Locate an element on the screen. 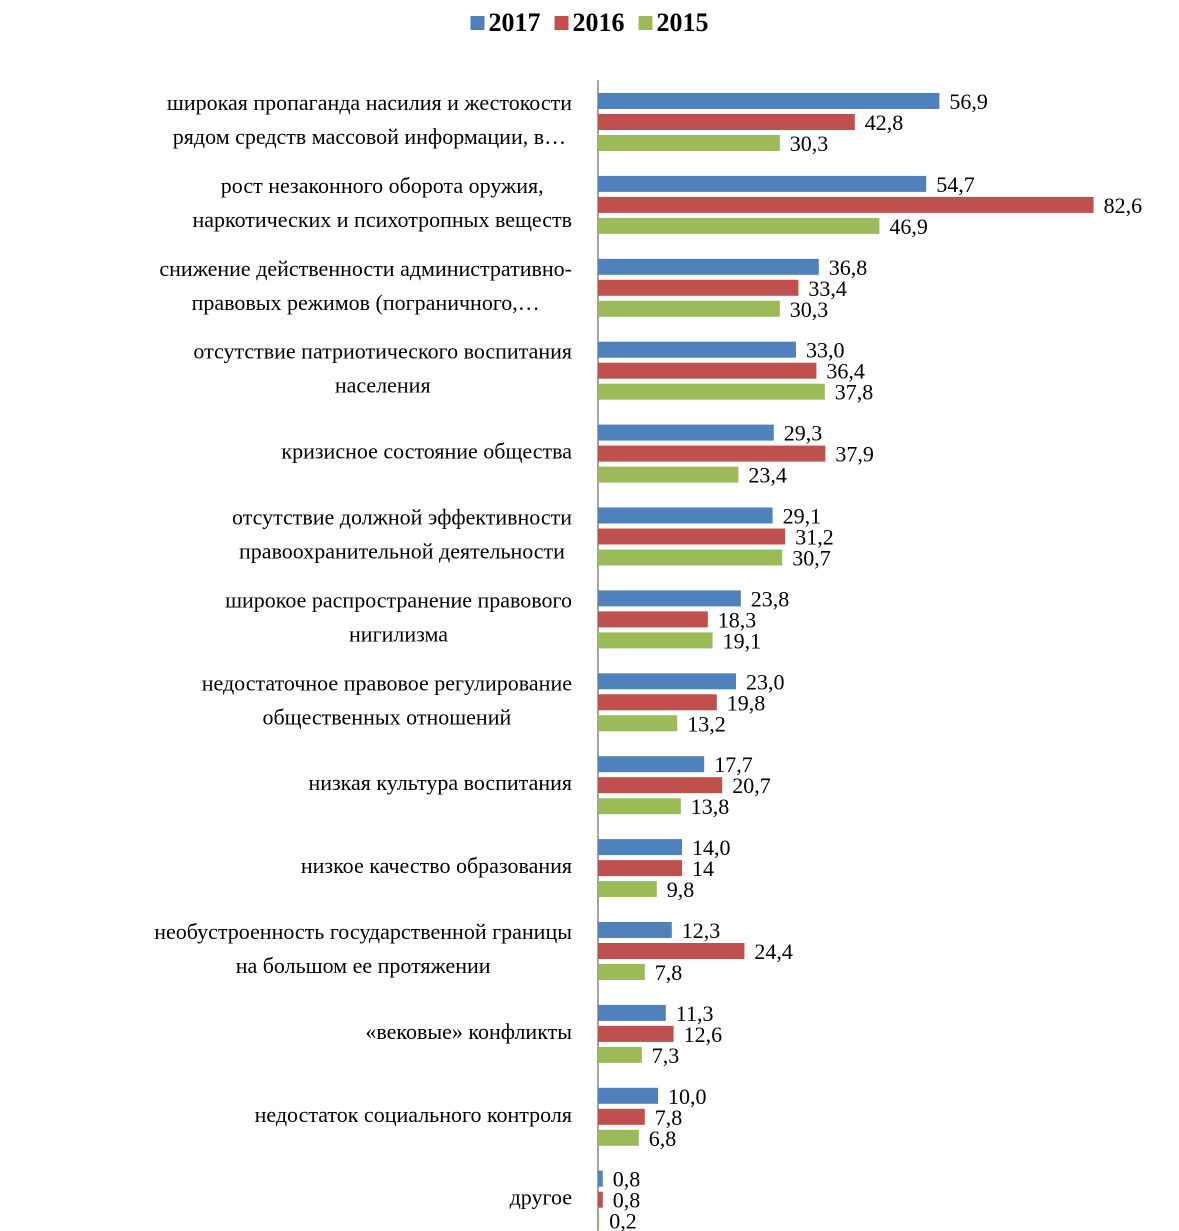 This screenshot has width=1179, height=1231. category-label: недостаток социального контроля is located at coordinates (413, 1114).